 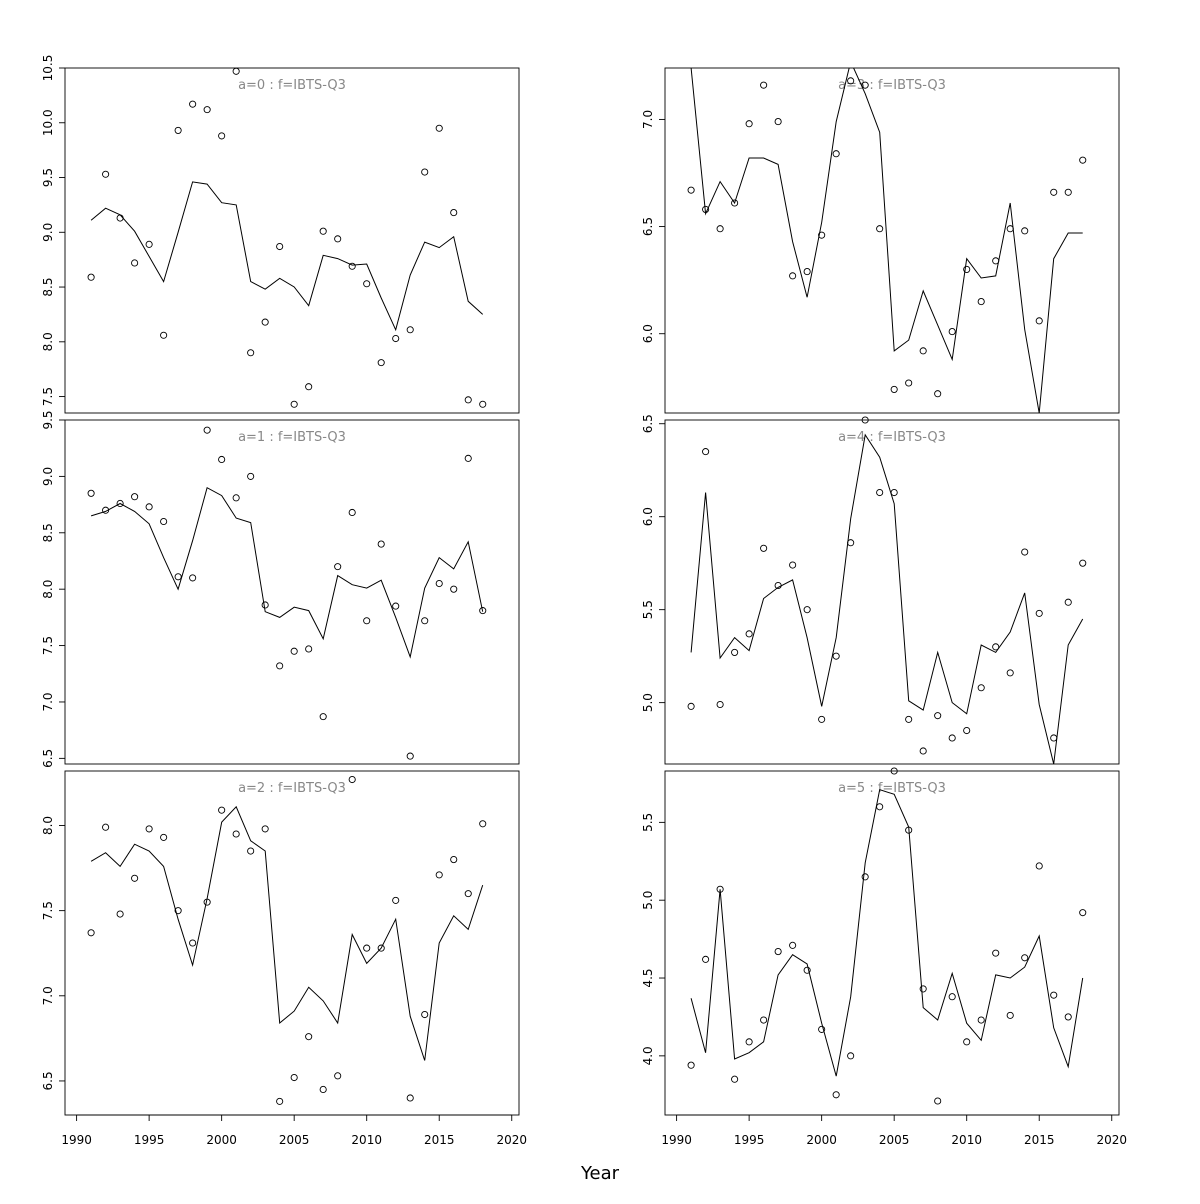 What do you see at coordinates (48, 645) in the screenshot?
I see `y-tick-label: 7.5` at bounding box center [48, 645].